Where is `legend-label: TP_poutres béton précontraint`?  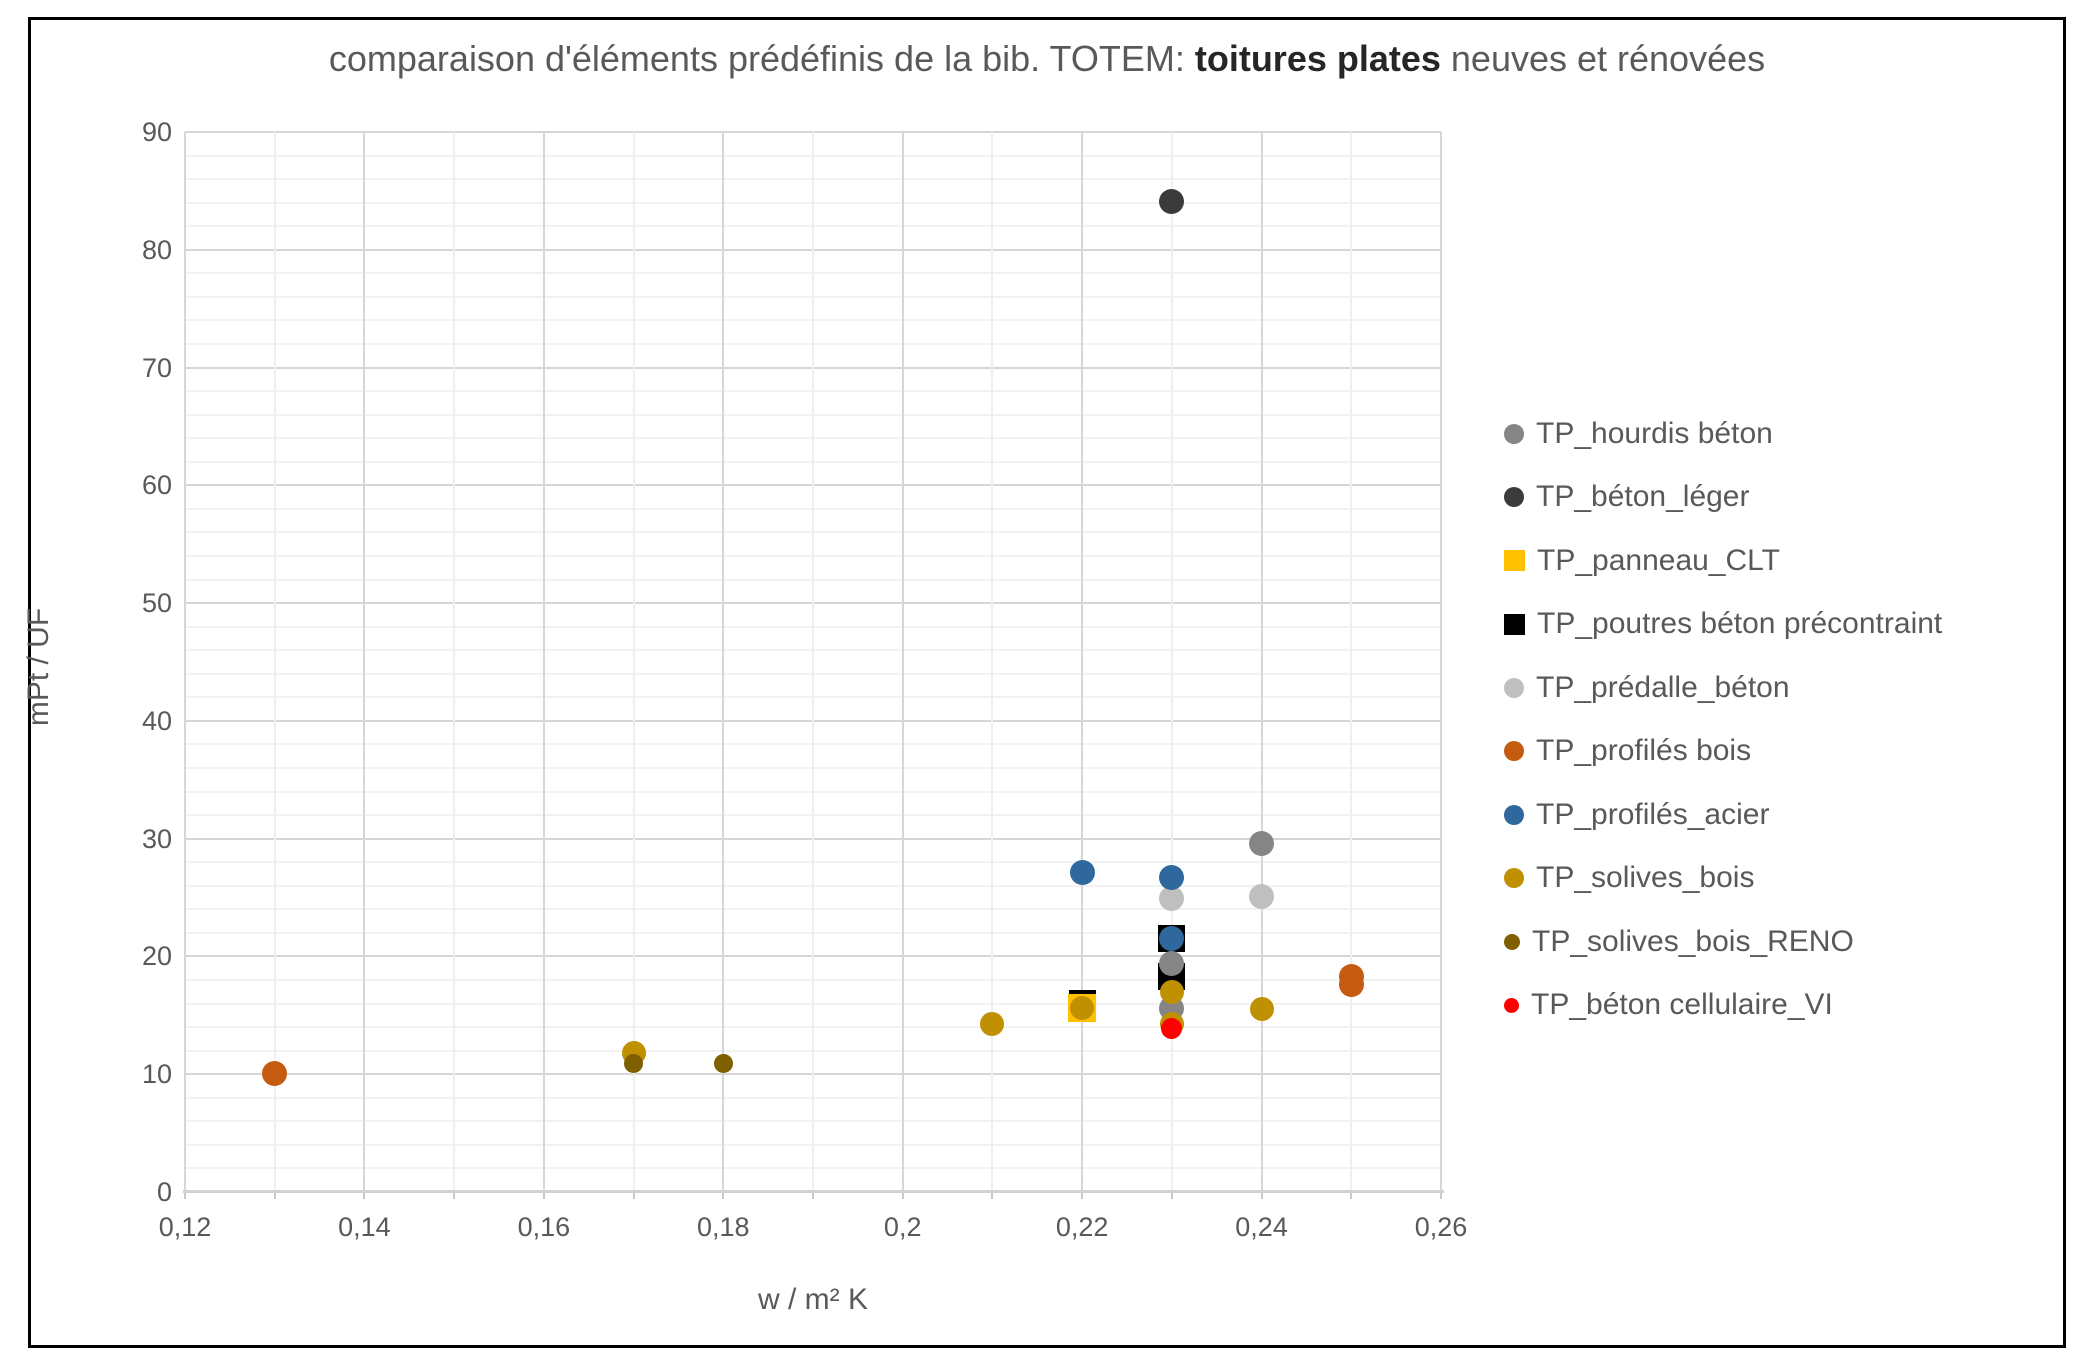 legend-label: TP_poutres béton précontraint is located at coordinates (1740, 624).